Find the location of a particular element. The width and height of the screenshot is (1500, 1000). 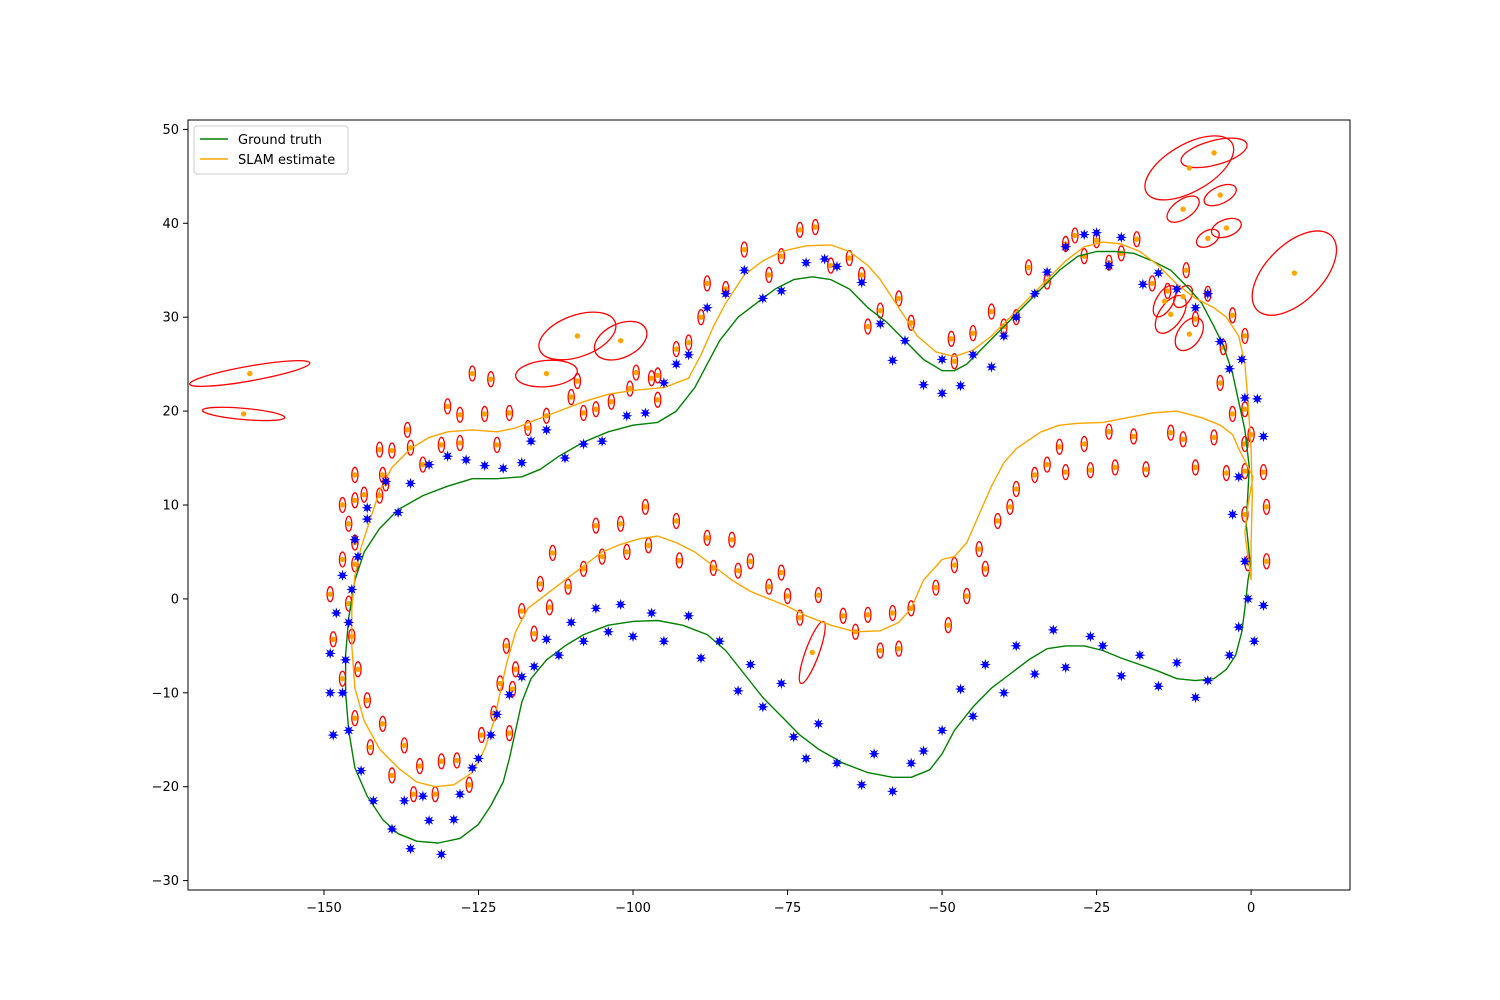

y-tick-label: 10 is located at coordinates (170, 506).